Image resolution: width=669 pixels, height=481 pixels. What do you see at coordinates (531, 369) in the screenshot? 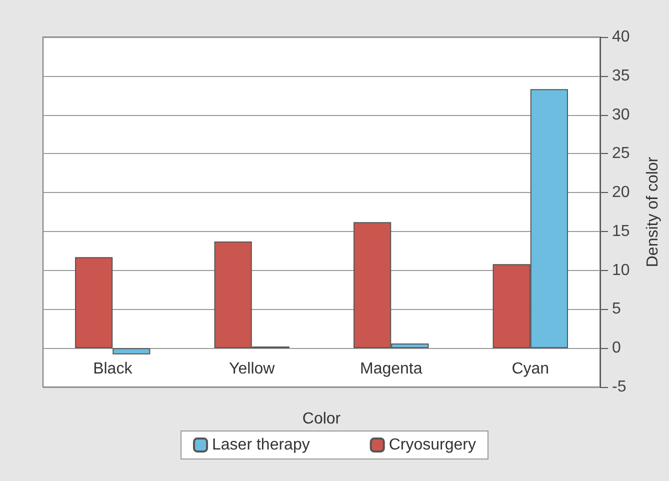
I see `x-tick-label: Cyan` at bounding box center [531, 369].